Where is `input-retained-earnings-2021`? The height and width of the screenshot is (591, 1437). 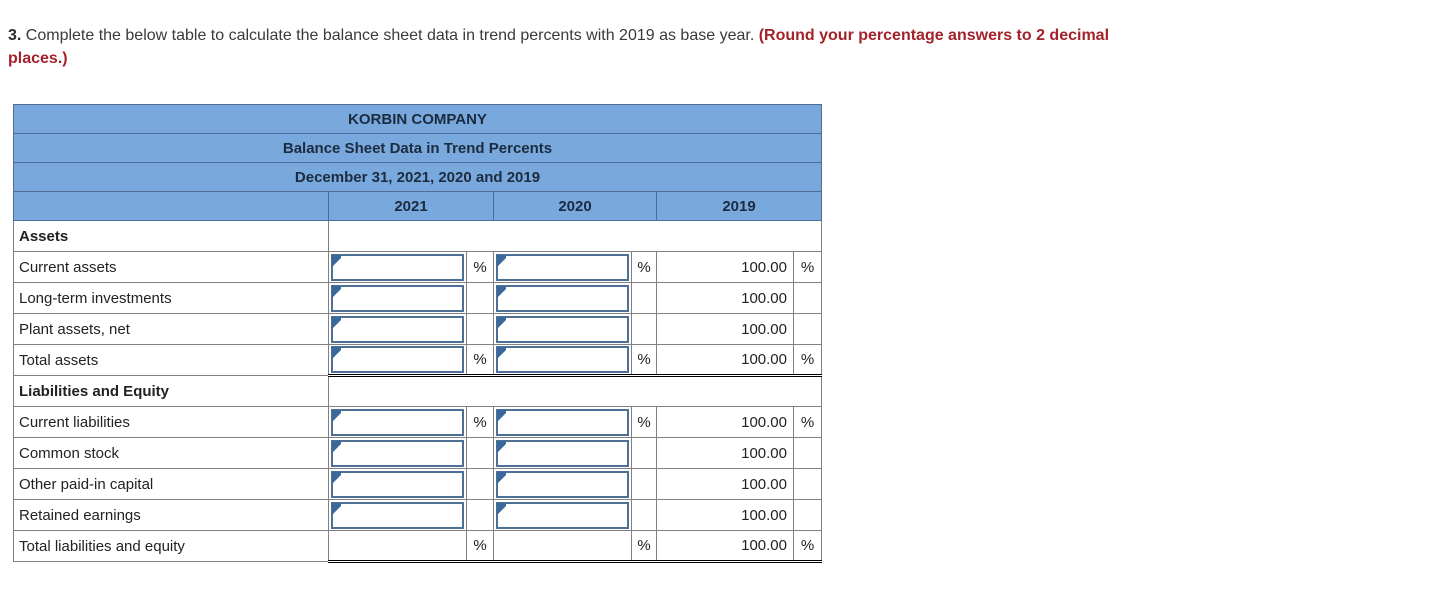
input-retained-earnings-2021 is located at coordinates (397, 515).